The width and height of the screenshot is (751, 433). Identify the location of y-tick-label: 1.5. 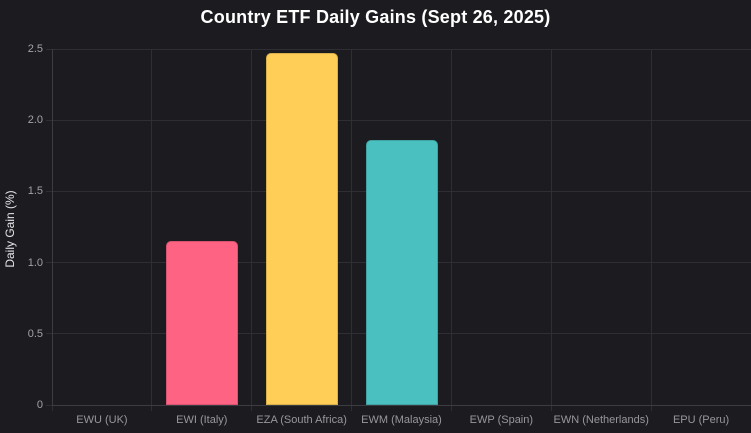
(35, 191).